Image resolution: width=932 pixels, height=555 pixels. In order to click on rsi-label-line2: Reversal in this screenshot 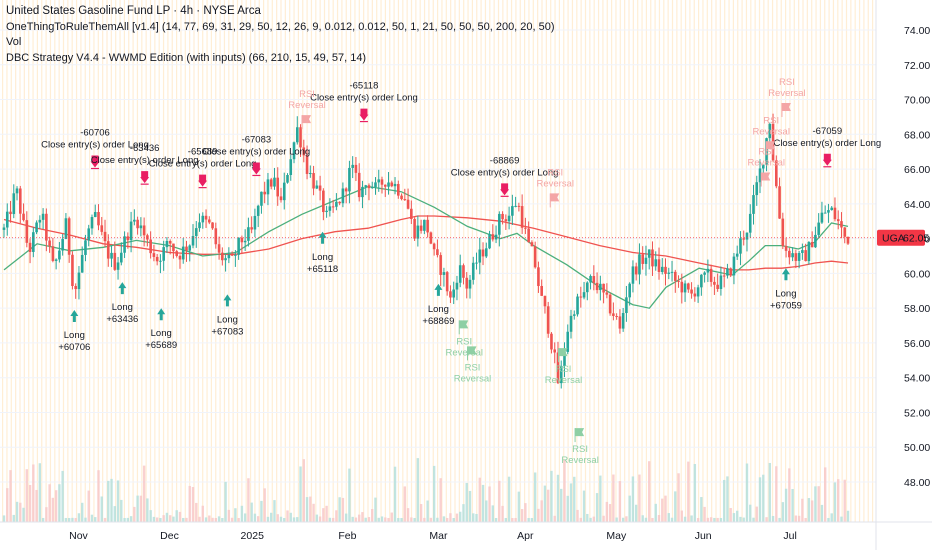, I will do `click(787, 93)`.